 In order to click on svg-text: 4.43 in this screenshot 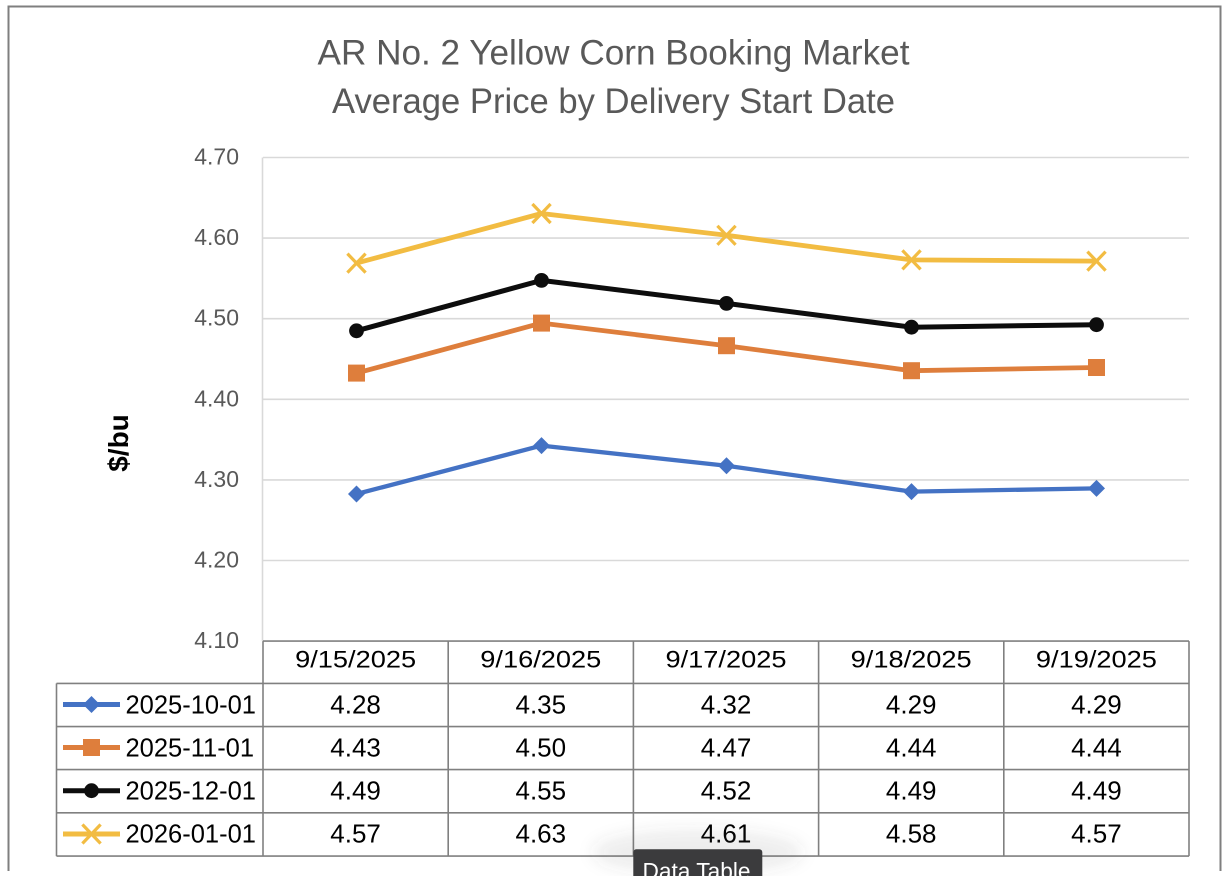, I will do `click(355, 748)`.